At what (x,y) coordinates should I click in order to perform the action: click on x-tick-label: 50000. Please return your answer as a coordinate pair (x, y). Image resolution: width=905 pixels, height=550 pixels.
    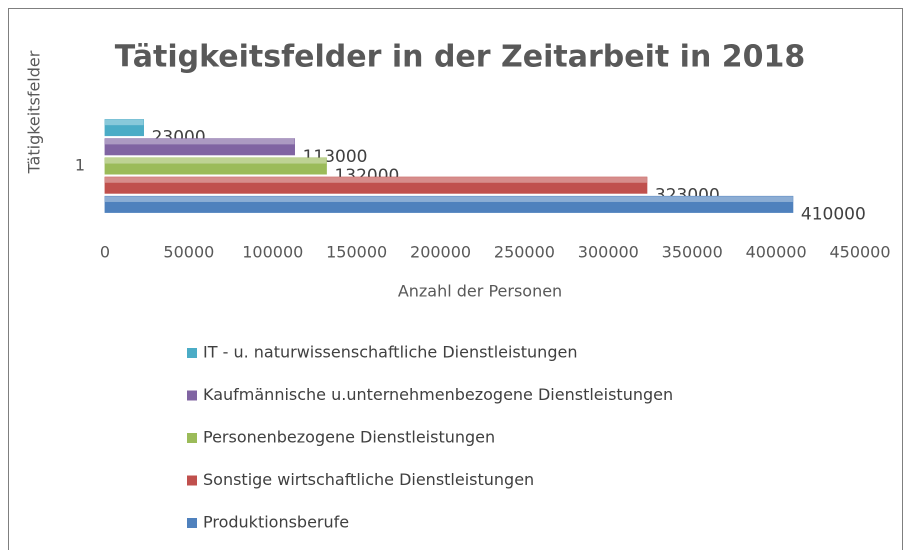
    Looking at the image, I should click on (188, 252).